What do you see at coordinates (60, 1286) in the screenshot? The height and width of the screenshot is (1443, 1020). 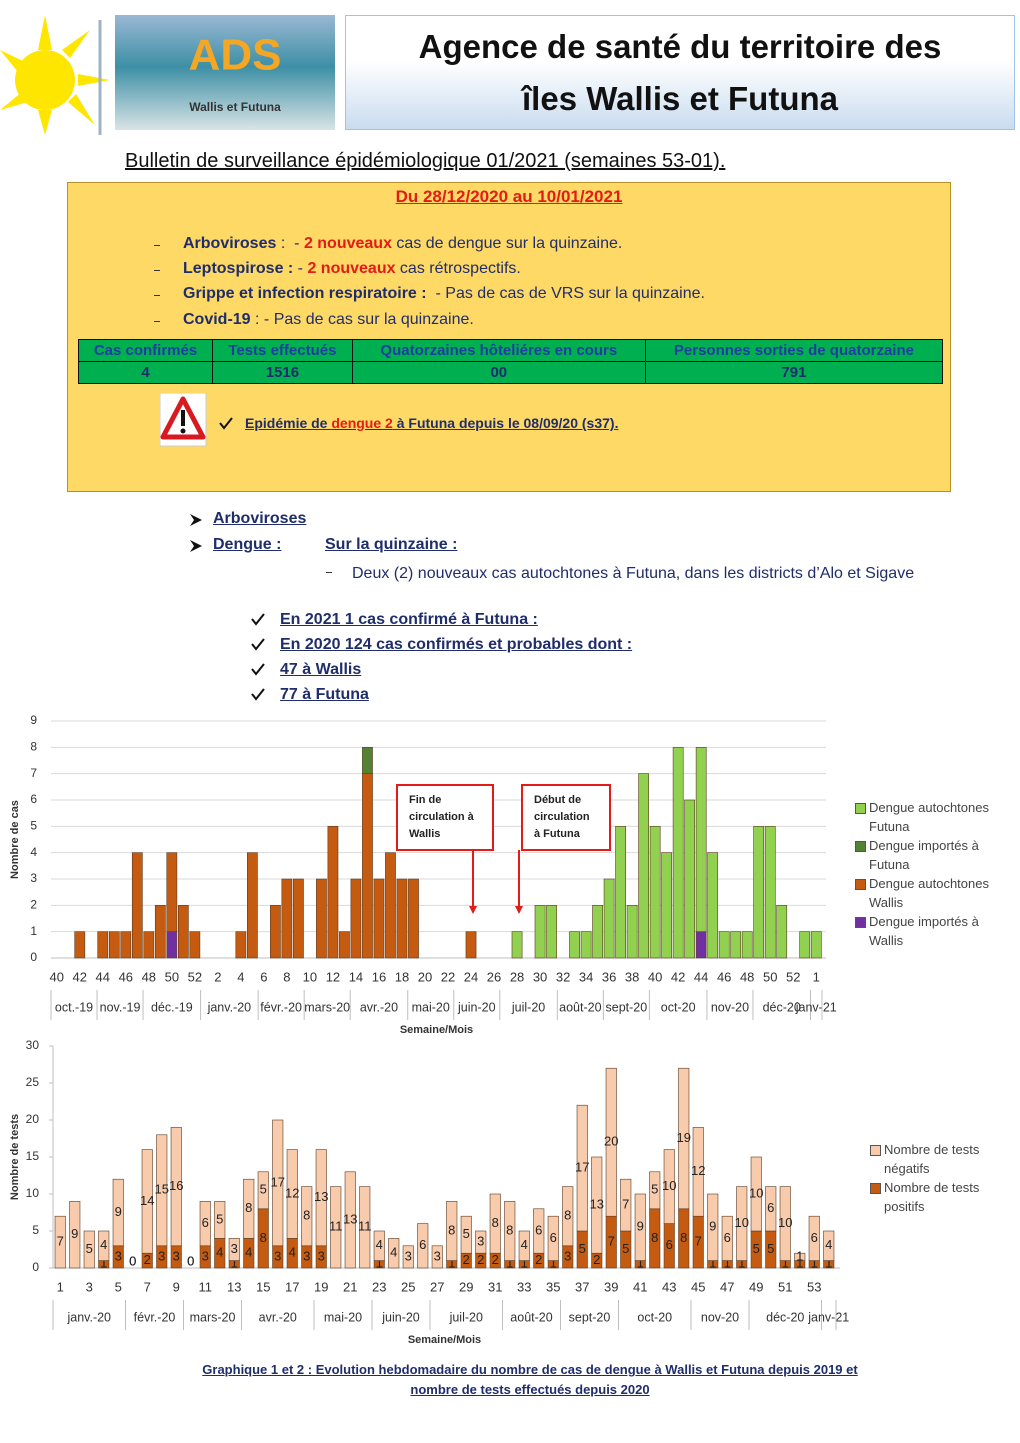 I see `x-tick-label: 1` at bounding box center [60, 1286].